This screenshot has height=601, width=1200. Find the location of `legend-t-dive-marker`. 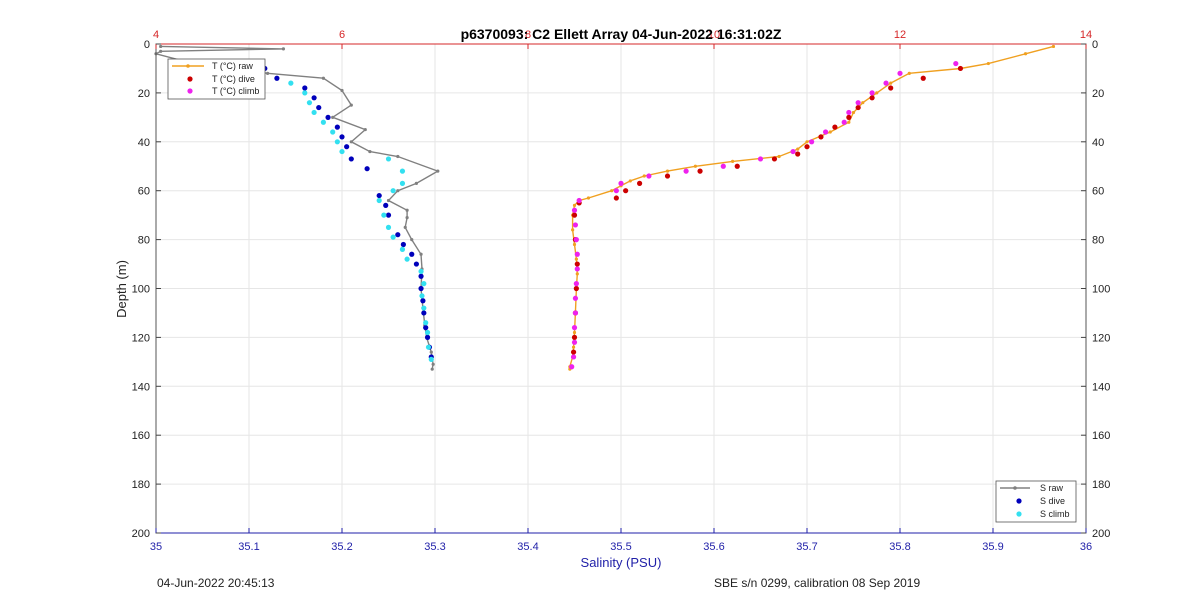

legend-t-dive-marker is located at coordinates (189, 78).